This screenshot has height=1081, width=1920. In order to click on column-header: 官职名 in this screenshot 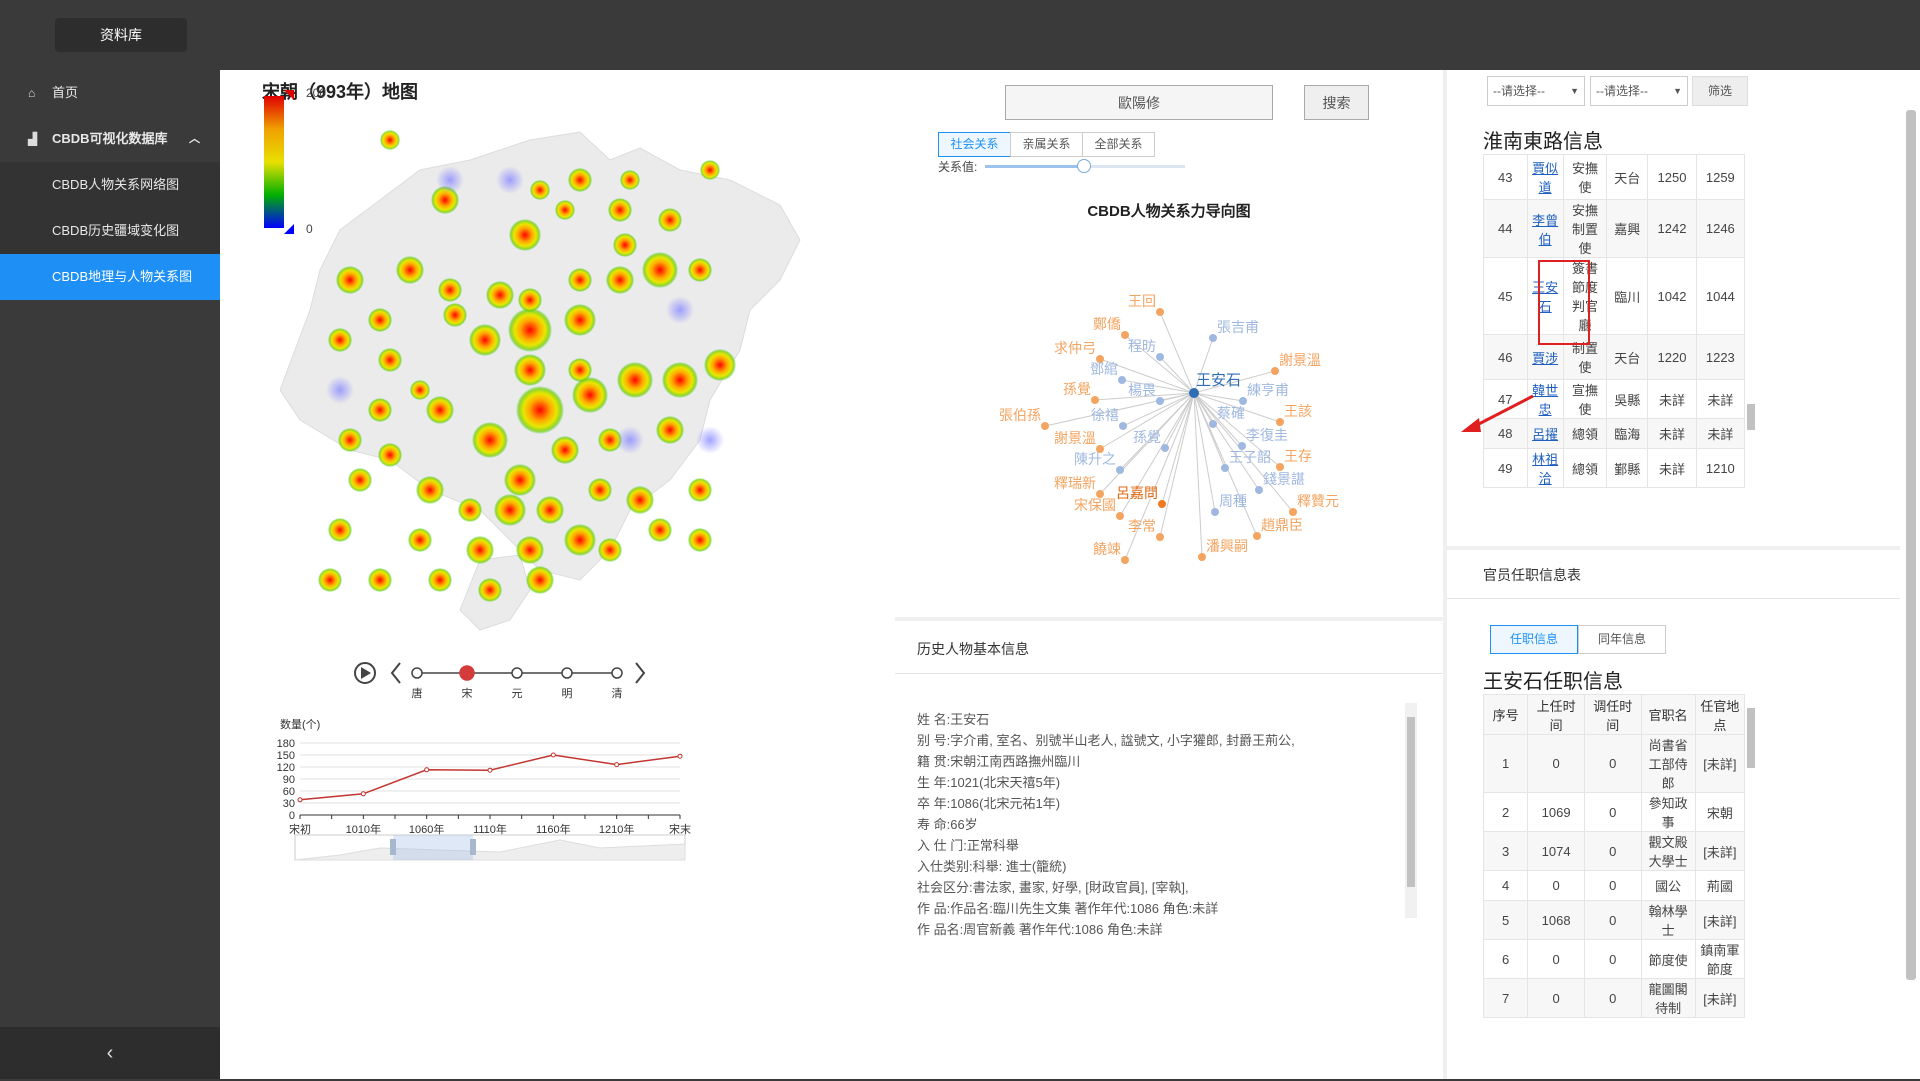, I will do `click(1668, 714)`.